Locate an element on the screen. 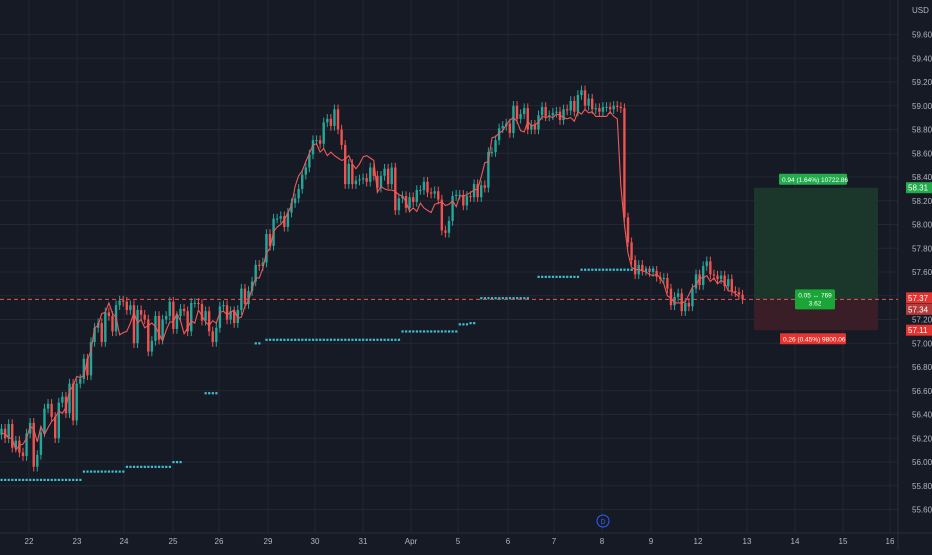  entry-info-bg is located at coordinates (815, 299).